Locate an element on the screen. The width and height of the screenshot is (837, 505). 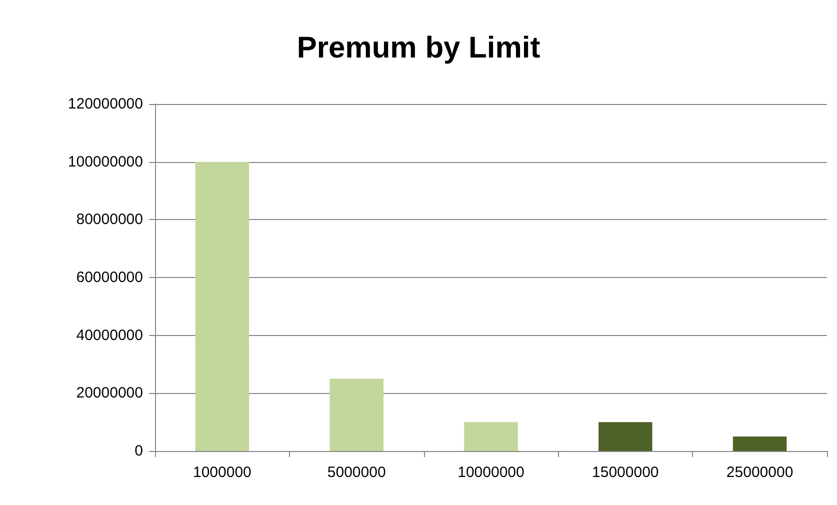
y-tick-label: 120000000 is located at coordinates (105, 104).